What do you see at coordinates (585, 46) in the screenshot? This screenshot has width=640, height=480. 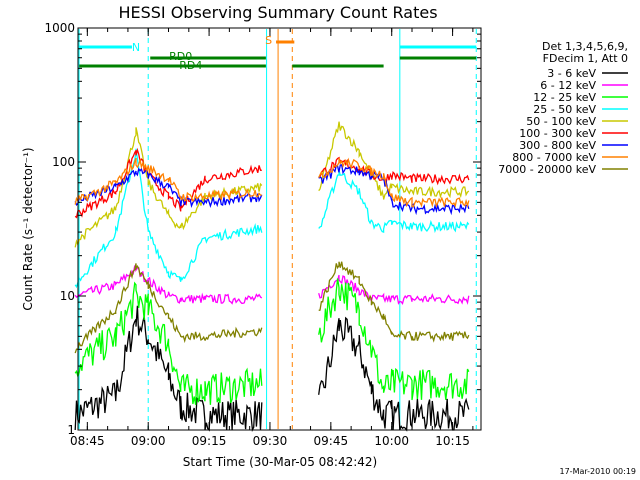 I see `legend-header: Det 1,3,4,5,6,9,` at bounding box center [585, 46].